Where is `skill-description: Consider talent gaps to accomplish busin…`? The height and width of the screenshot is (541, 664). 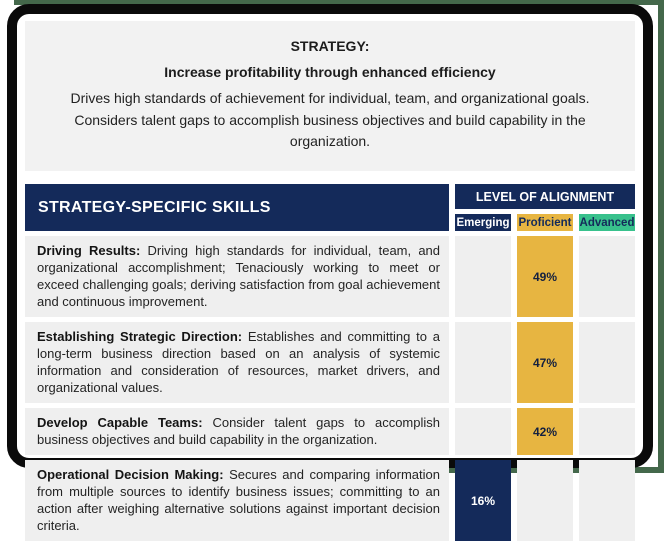
skill-description: Consider talent gaps to accomplish busin… is located at coordinates (238, 431).